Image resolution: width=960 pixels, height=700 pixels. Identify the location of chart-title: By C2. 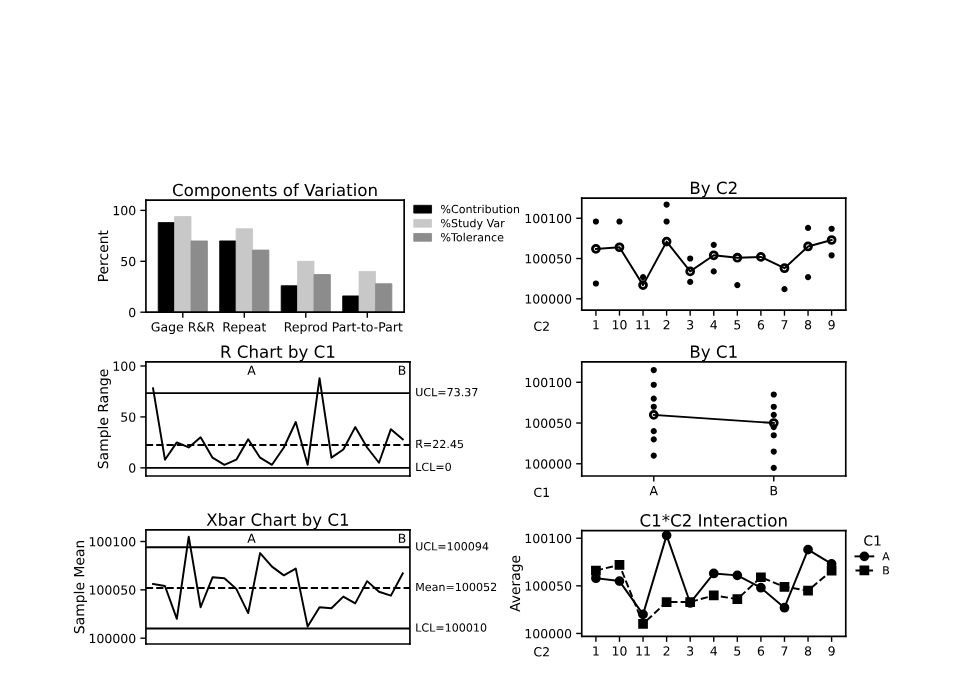
(713, 189).